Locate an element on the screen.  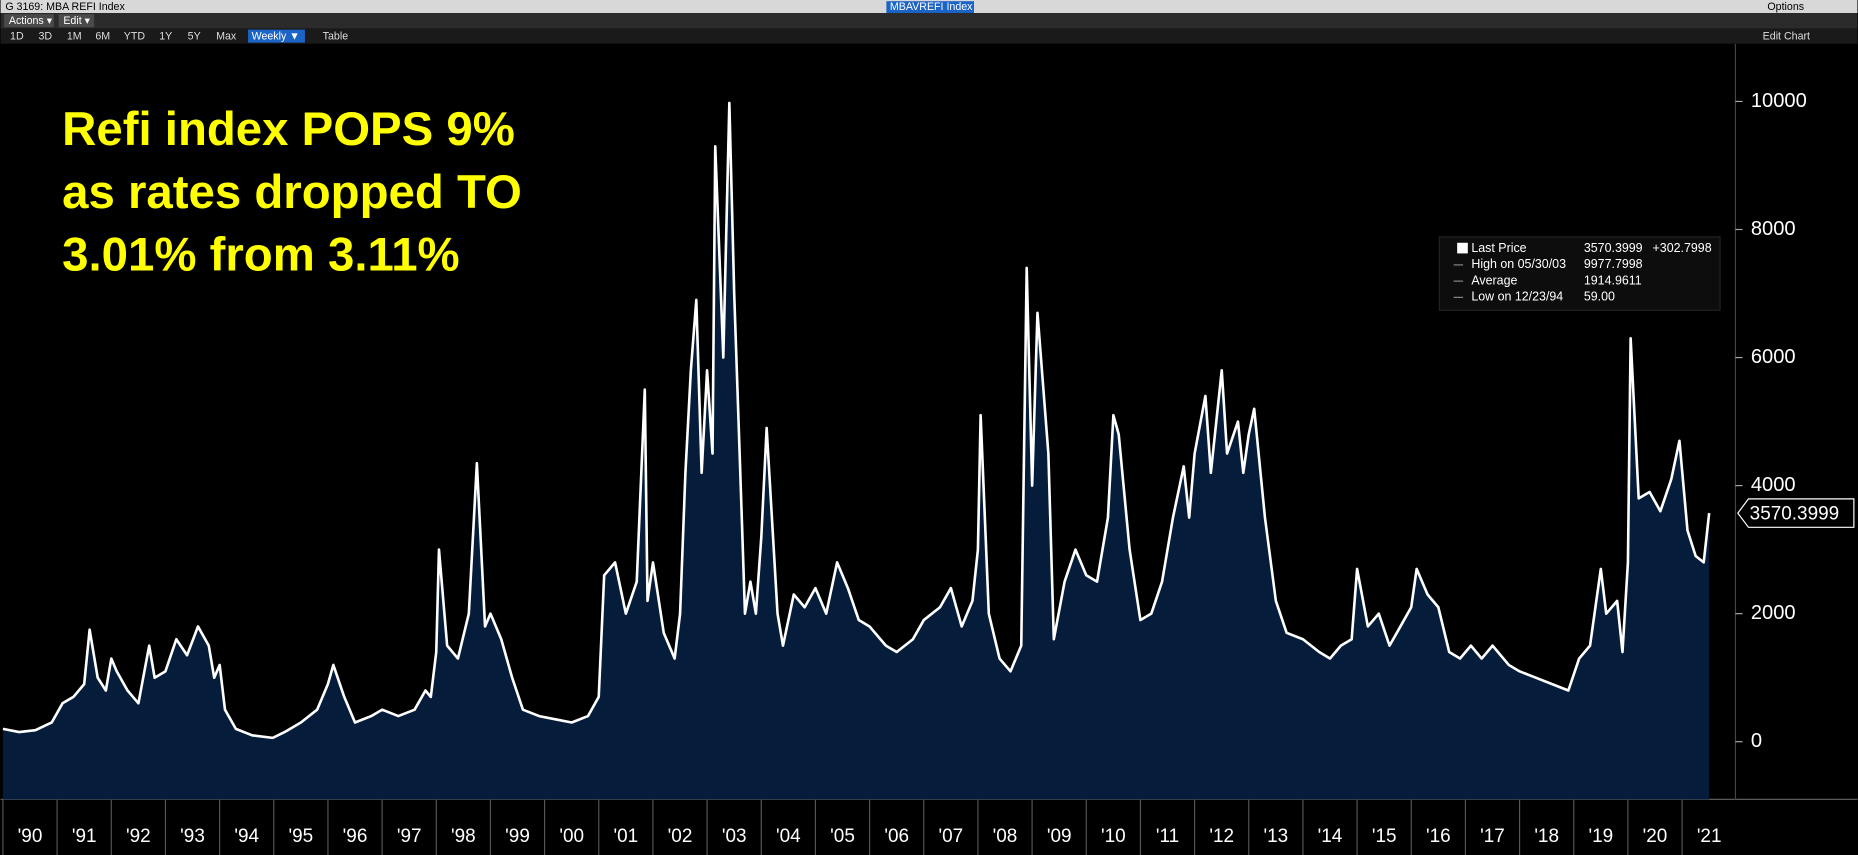
frequency-box is located at coordinates (276, 36).